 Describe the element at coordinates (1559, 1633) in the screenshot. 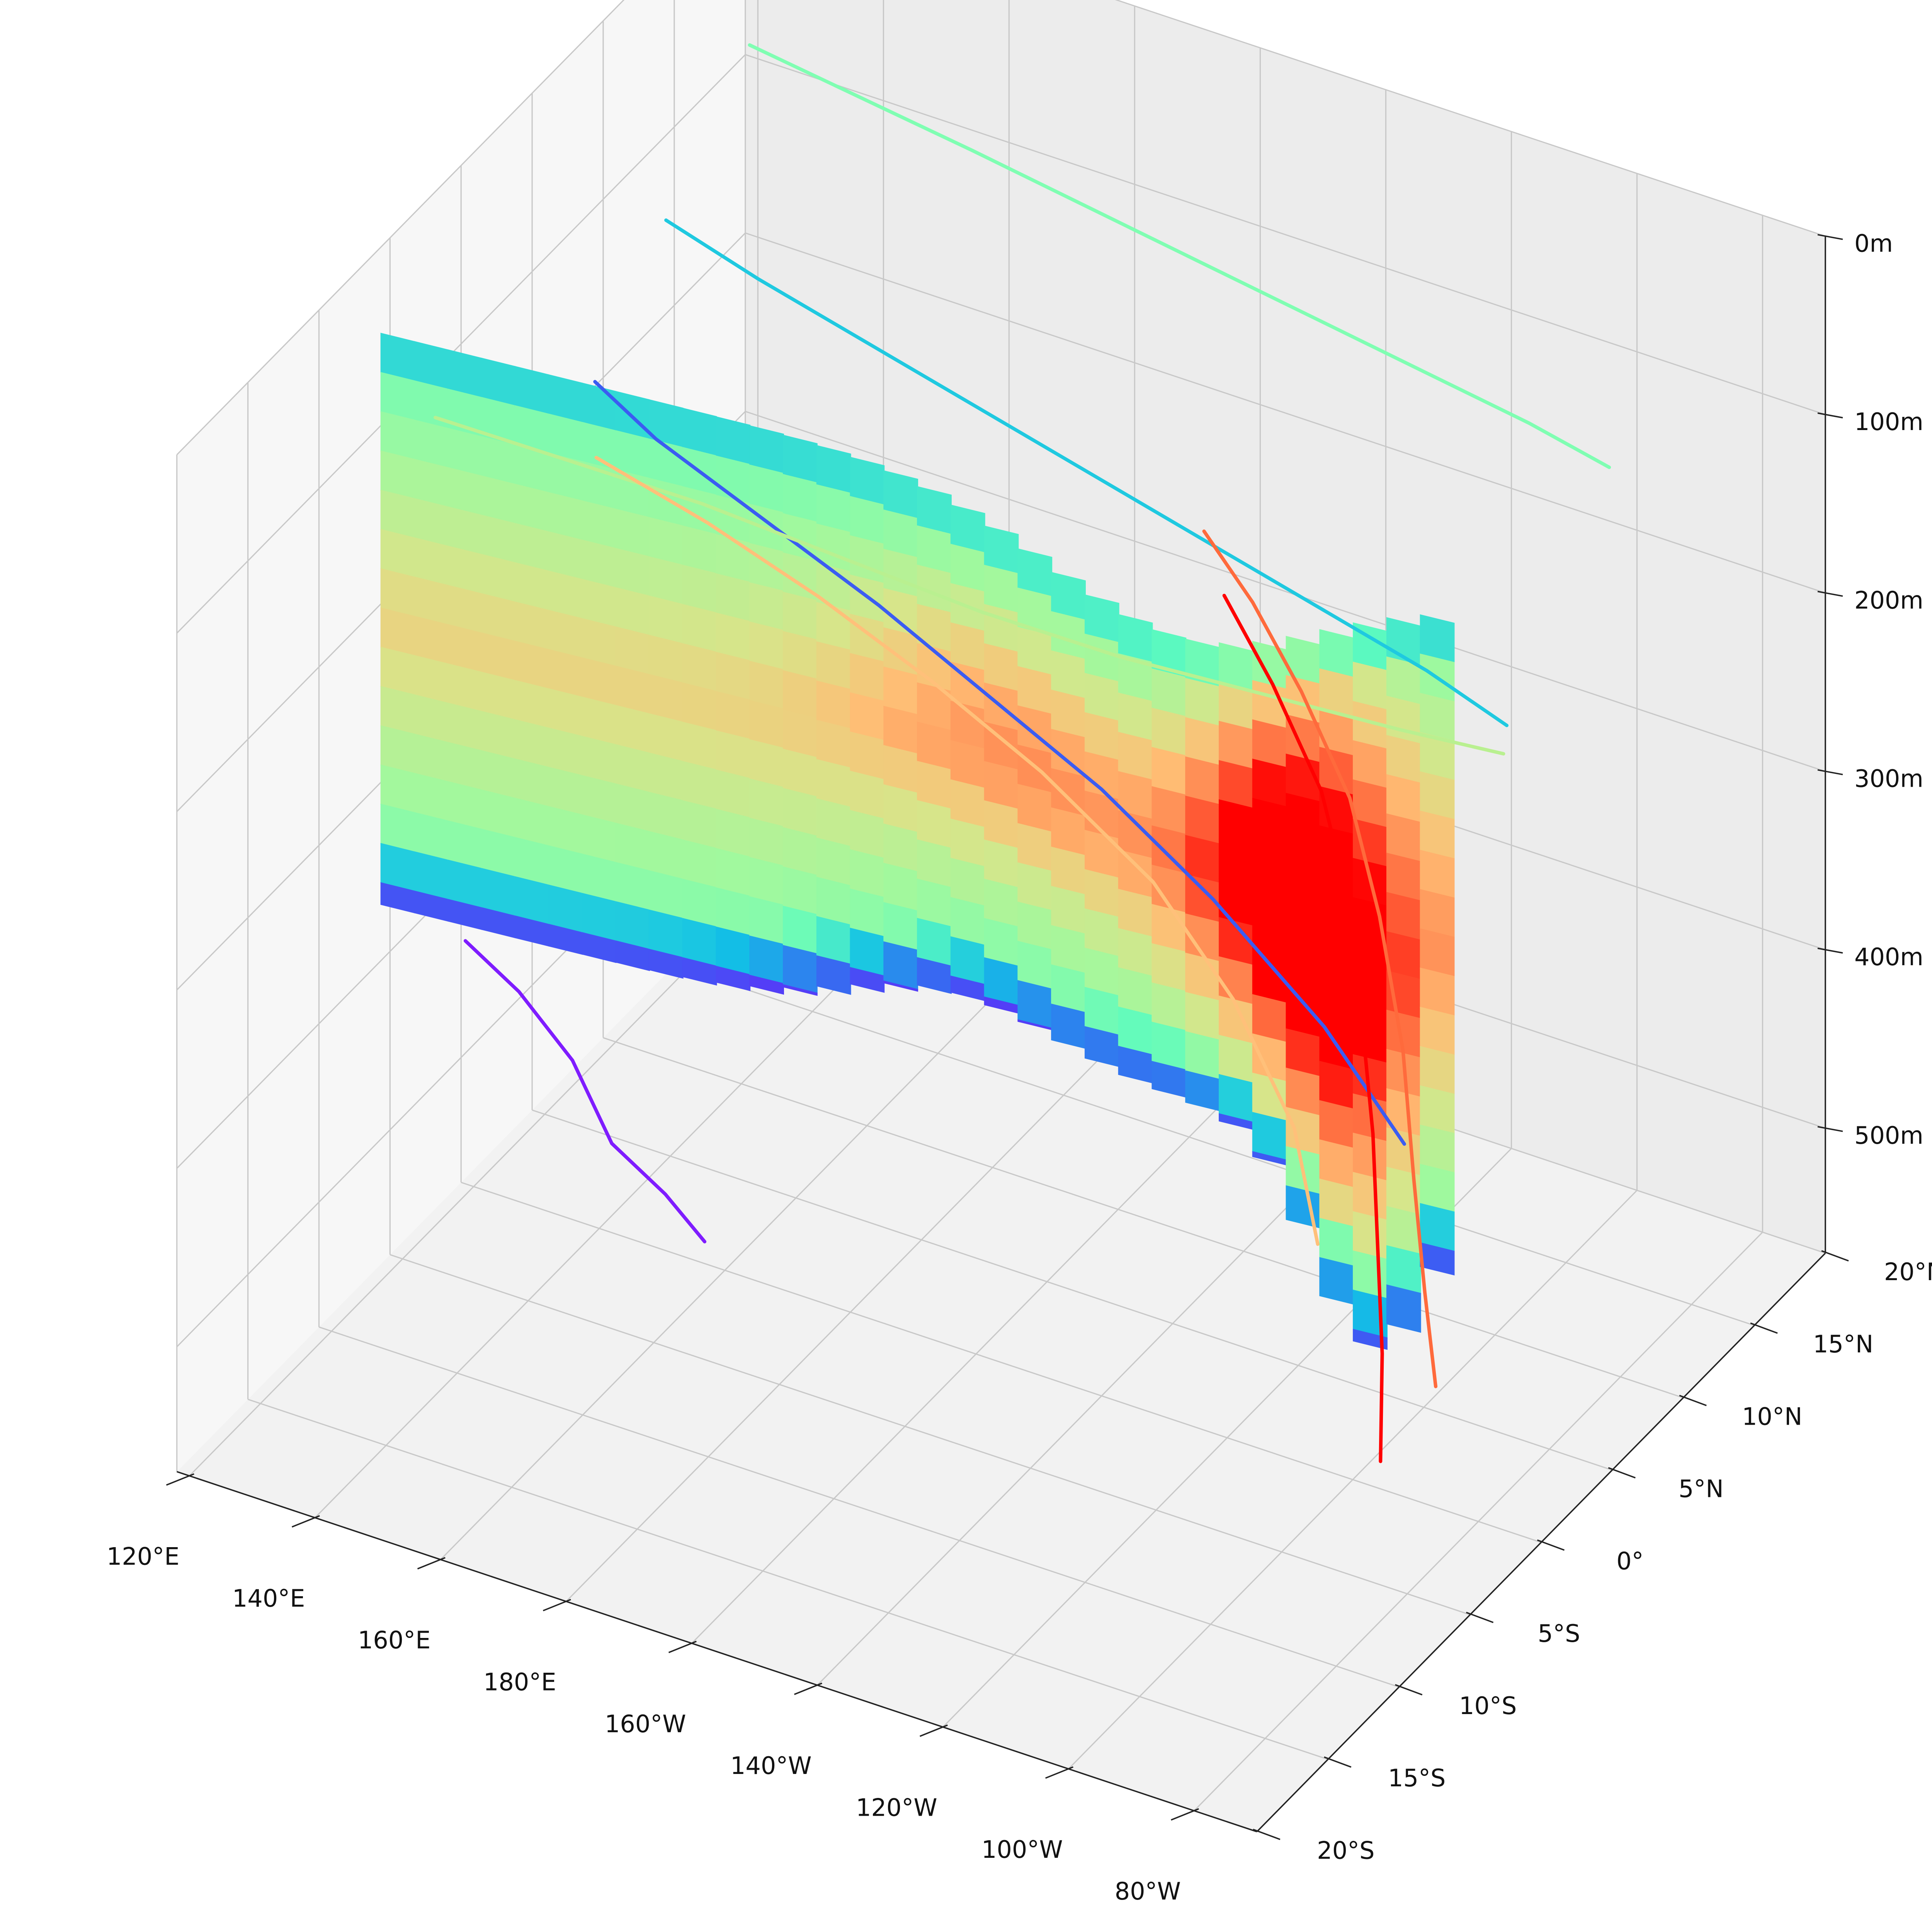

I see `y-tick-label: 5°S` at that location.